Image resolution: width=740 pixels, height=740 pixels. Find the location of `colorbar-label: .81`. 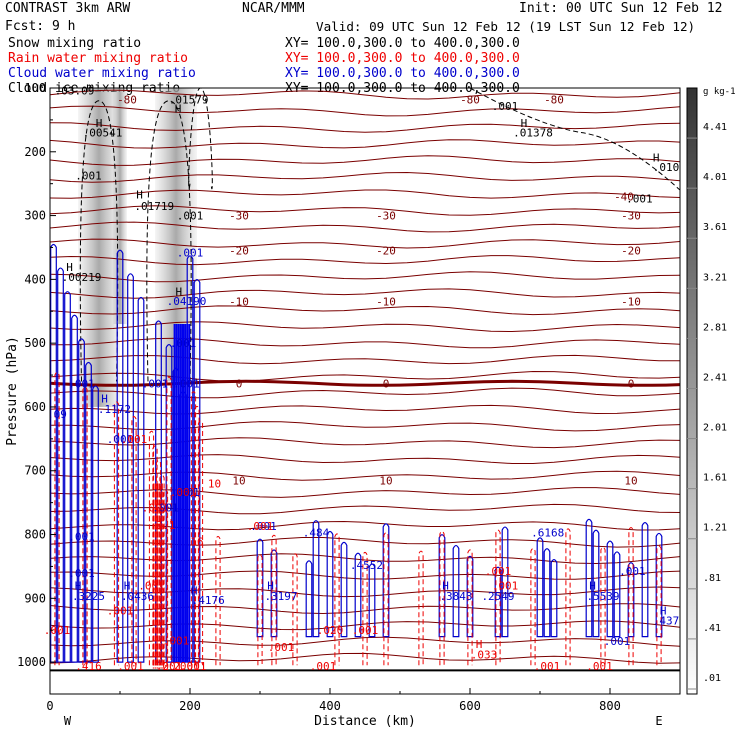

colorbar-label: .81 is located at coordinates (712, 578).